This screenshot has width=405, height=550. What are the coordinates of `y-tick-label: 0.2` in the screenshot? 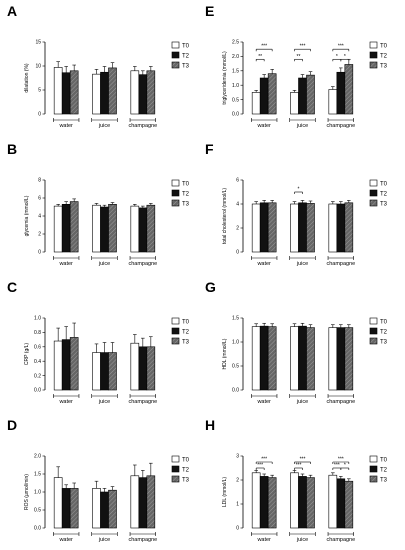 It's located at (37, 376).